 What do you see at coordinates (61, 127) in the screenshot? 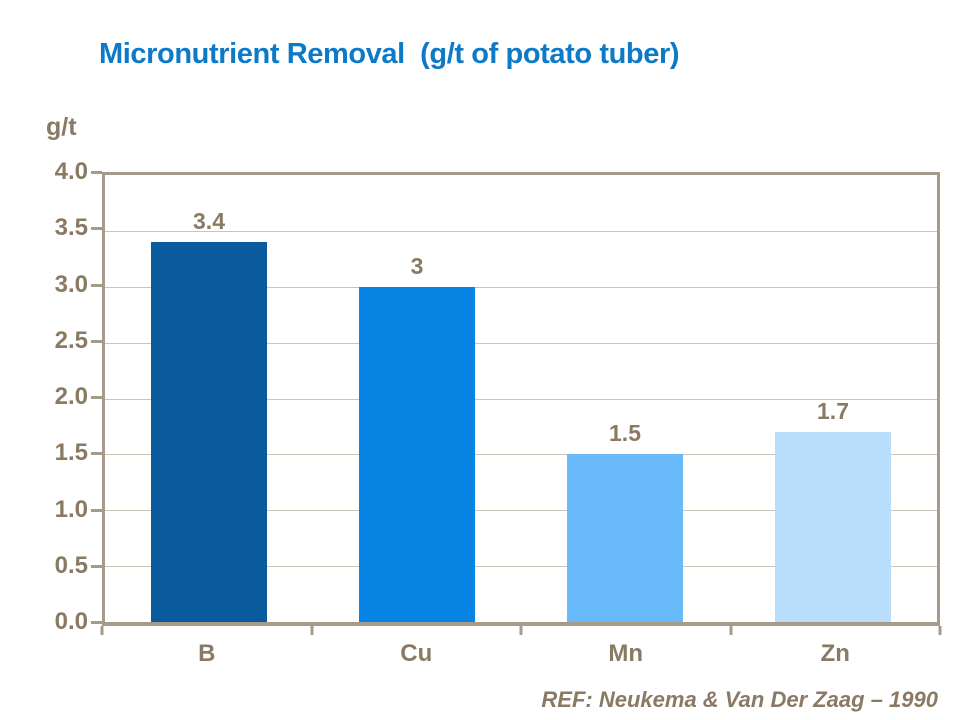
I see `y-axis-unit-label: g/t` at bounding box center [61, 127].